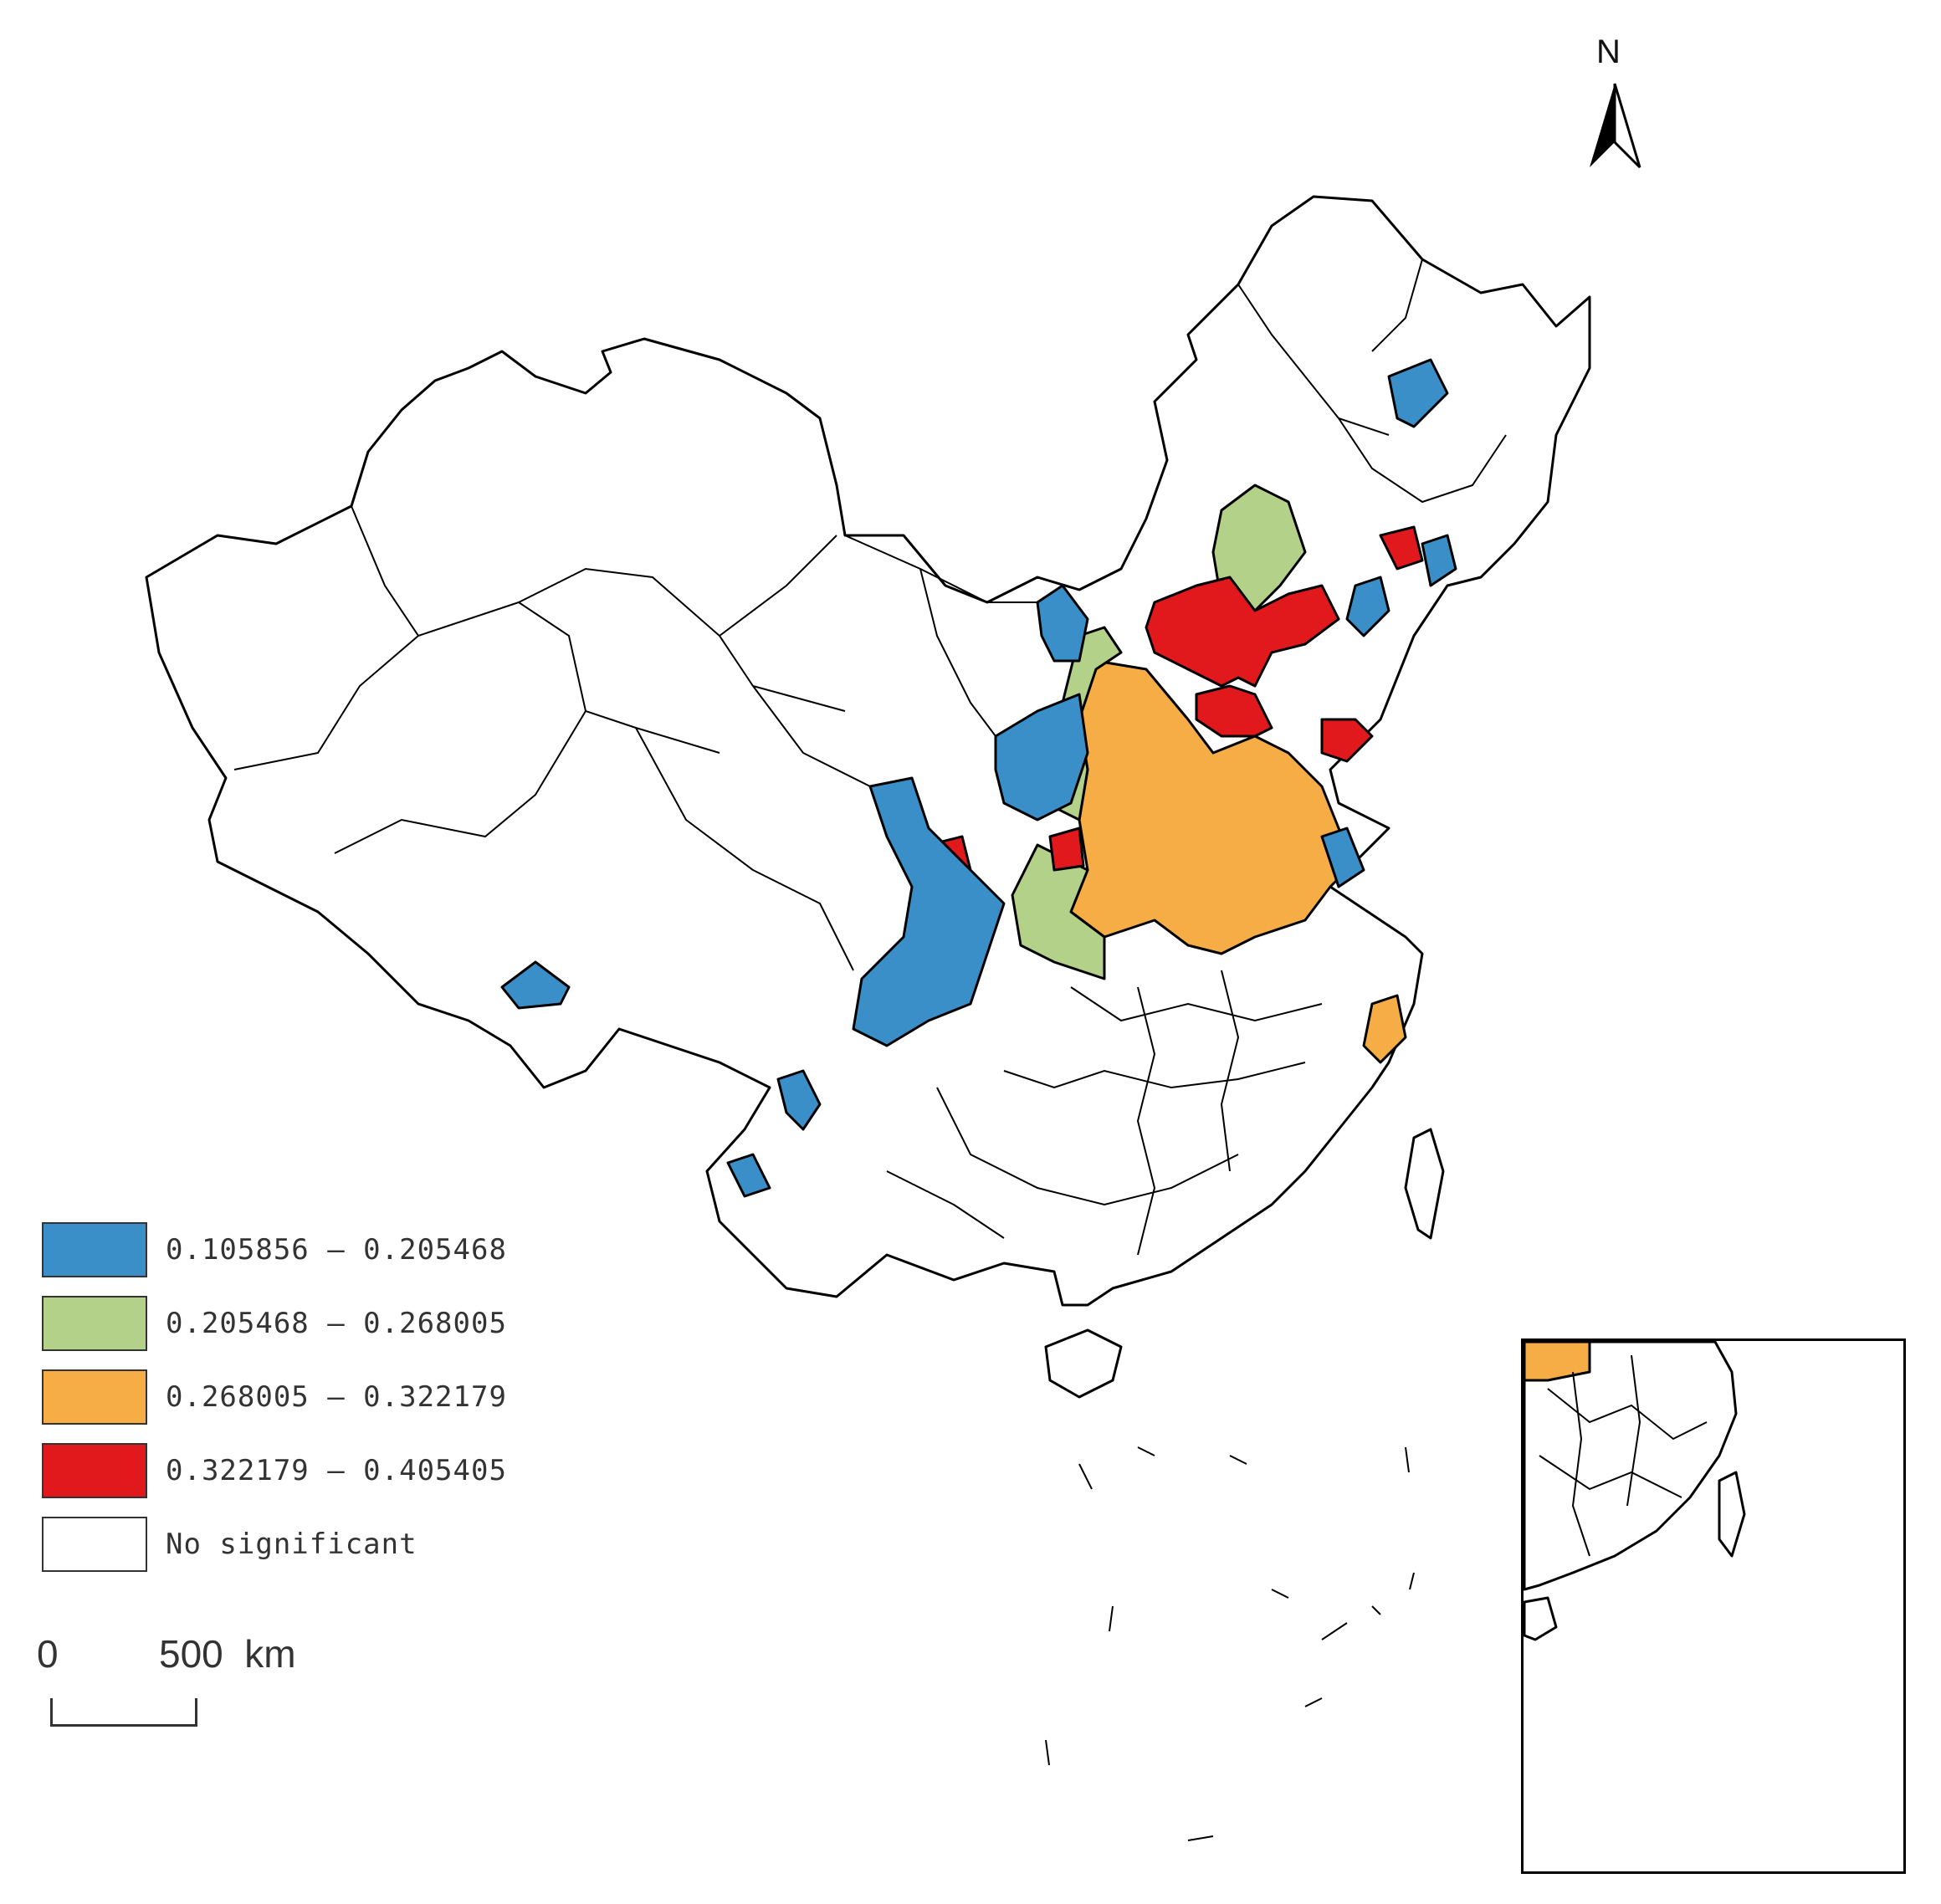 This screenshot has height=1904, width=1941. What do you see at coordinates (536, 985) in the screenshot?
I see `region-blue-tibet` at bounding box center [536, 985].